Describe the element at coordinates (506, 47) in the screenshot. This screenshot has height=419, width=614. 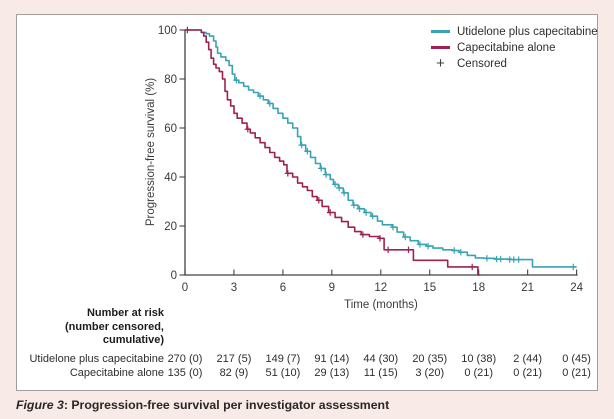
I see `legend-label: Capecitabine alone` at that location.